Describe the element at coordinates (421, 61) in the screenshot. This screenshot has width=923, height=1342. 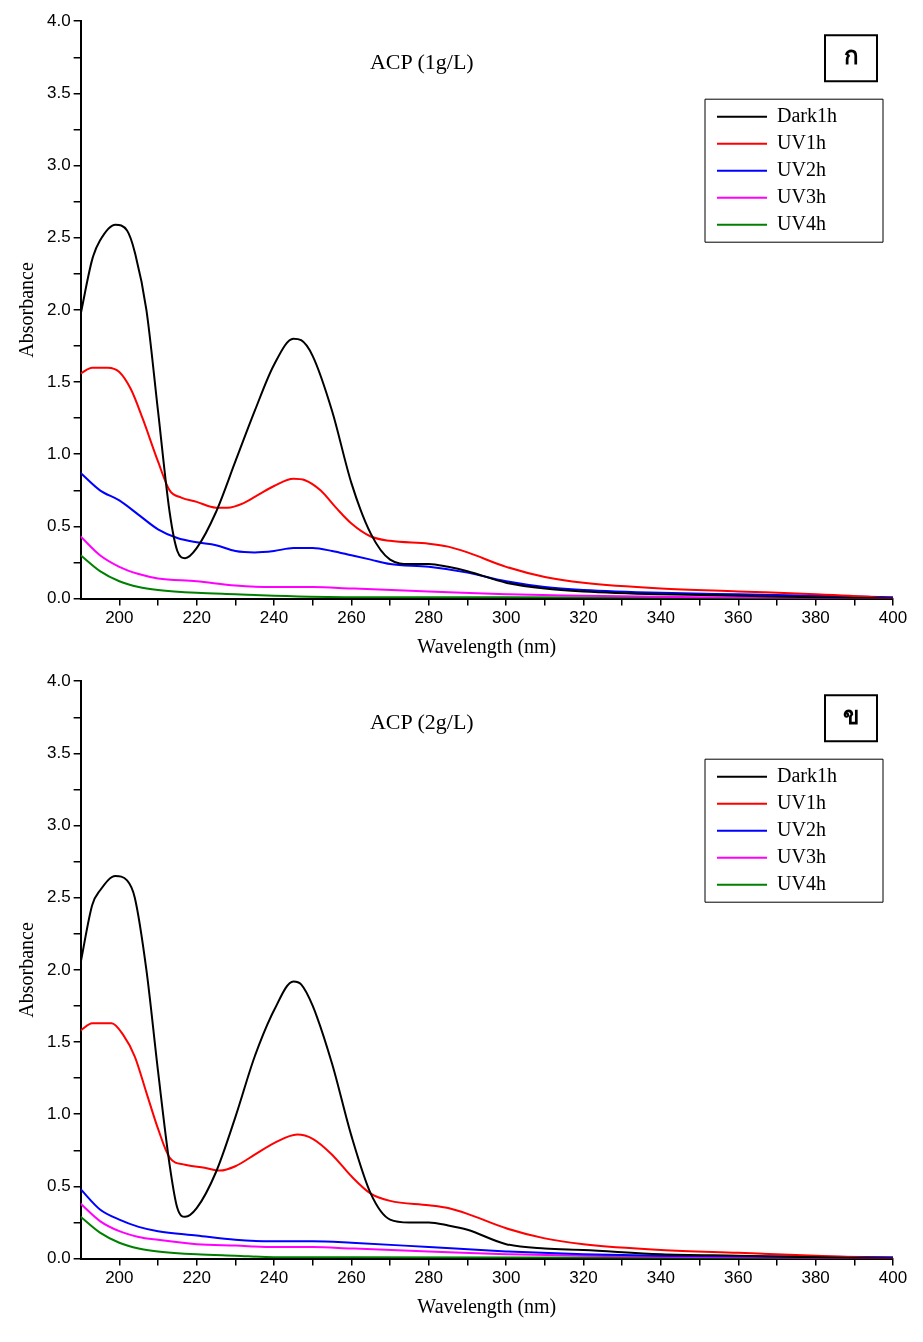
I see `text: ACP (1g/L)` at that location.